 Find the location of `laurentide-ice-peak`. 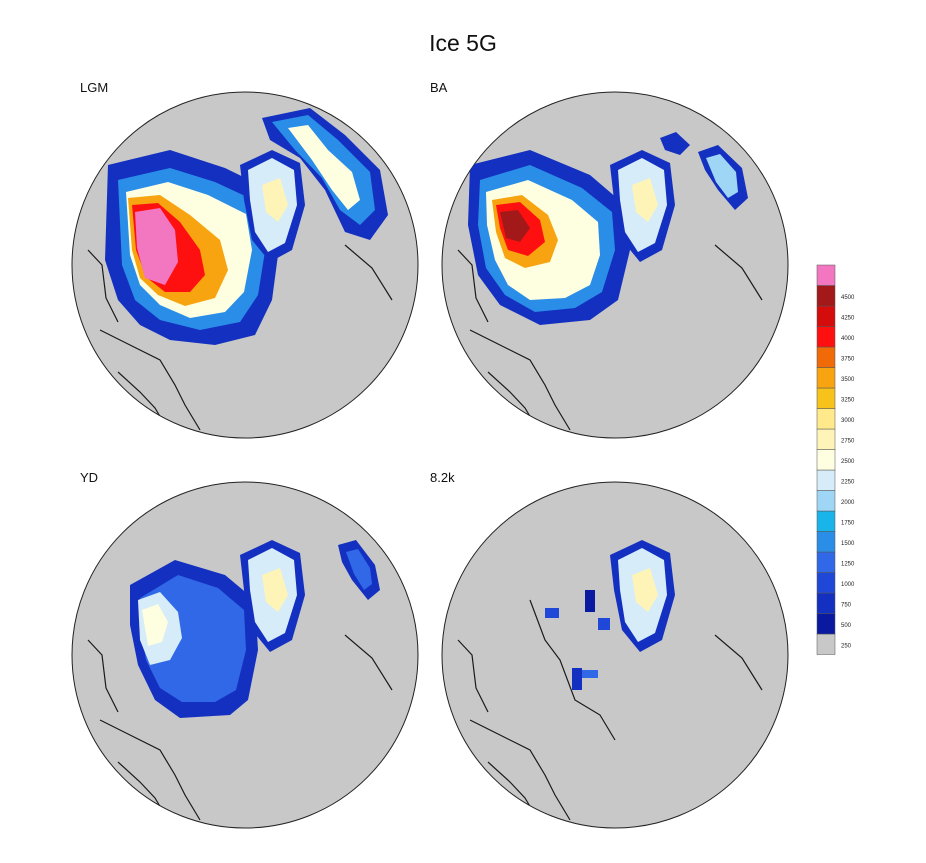

laurentide-ice-peak is located at coordinates (156, 246).